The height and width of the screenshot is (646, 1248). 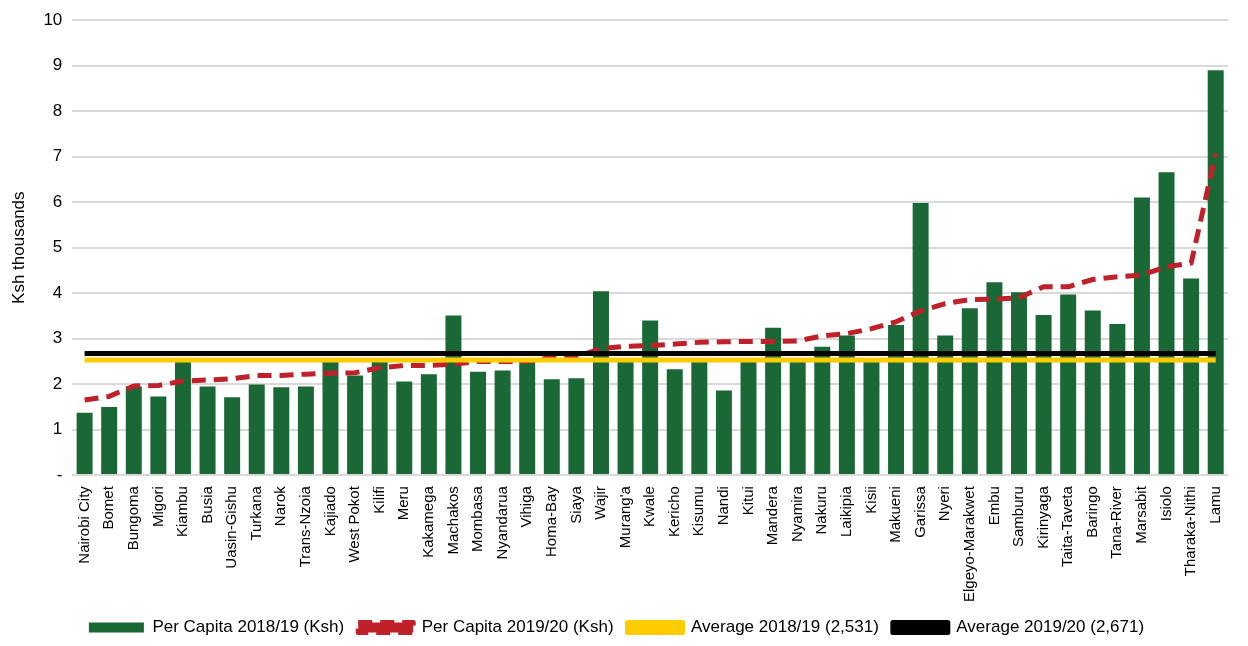 I want to click on x-tick-label: Migori, so click(x=157, y=506).